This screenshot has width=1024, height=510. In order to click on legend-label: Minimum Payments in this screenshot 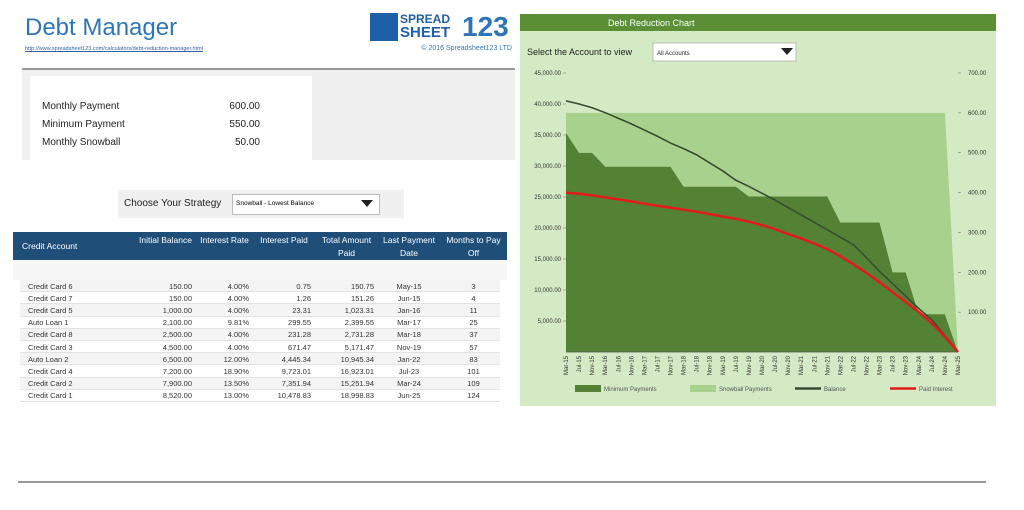, I will do `click(630, 390)`.